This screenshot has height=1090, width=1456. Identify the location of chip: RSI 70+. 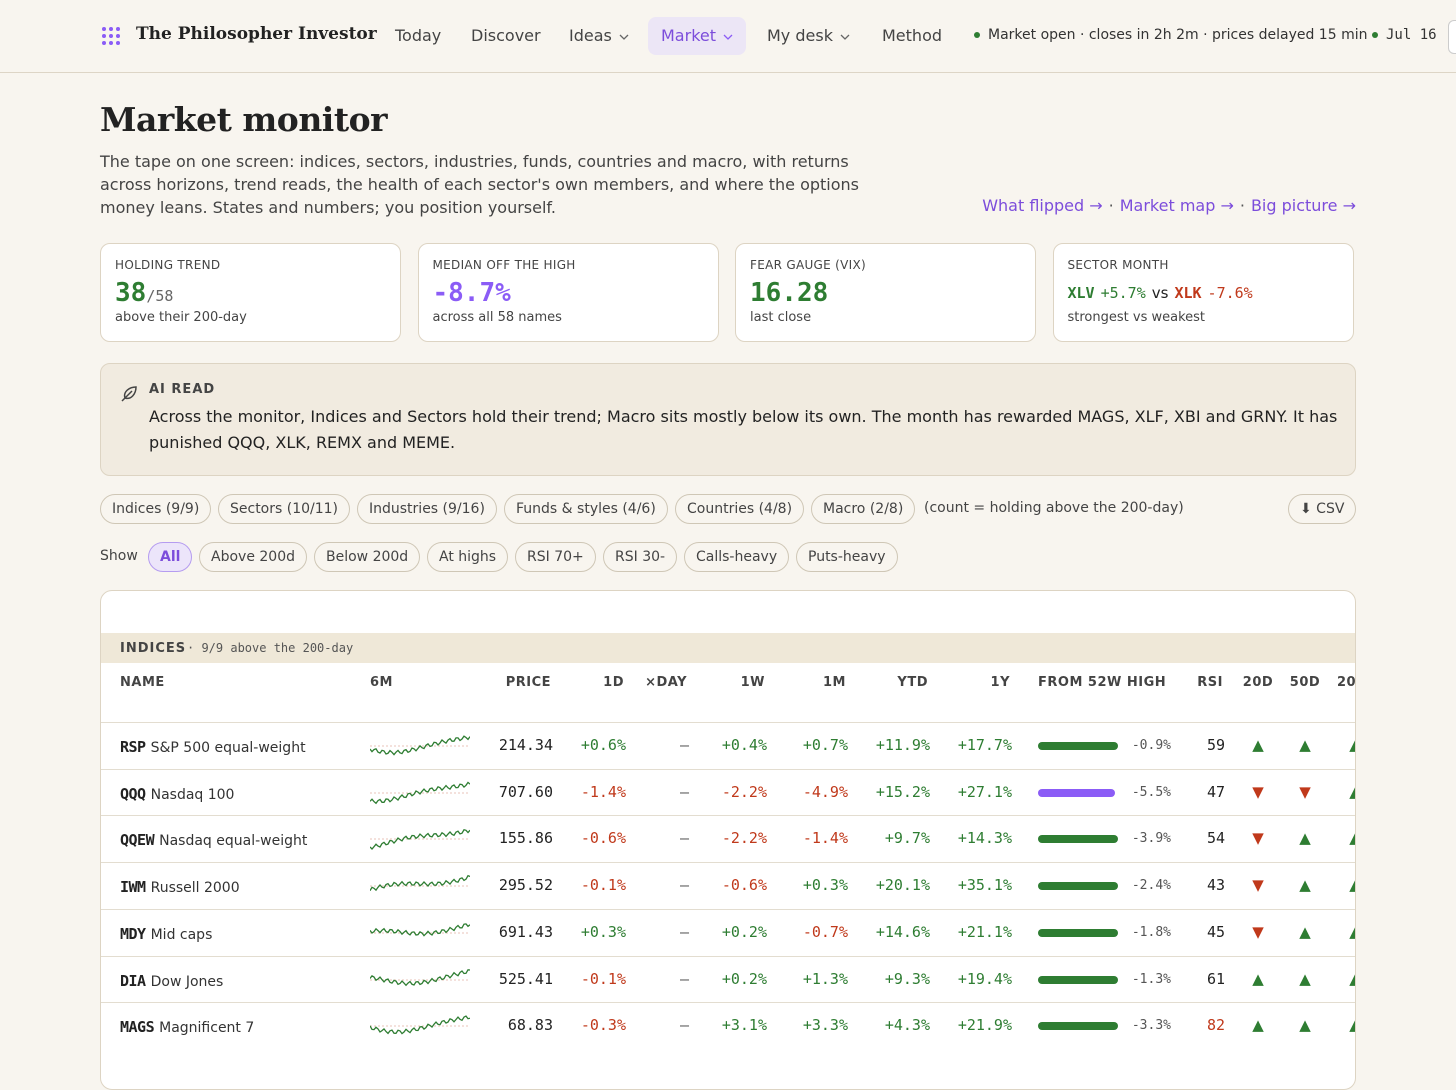
(555, 557).